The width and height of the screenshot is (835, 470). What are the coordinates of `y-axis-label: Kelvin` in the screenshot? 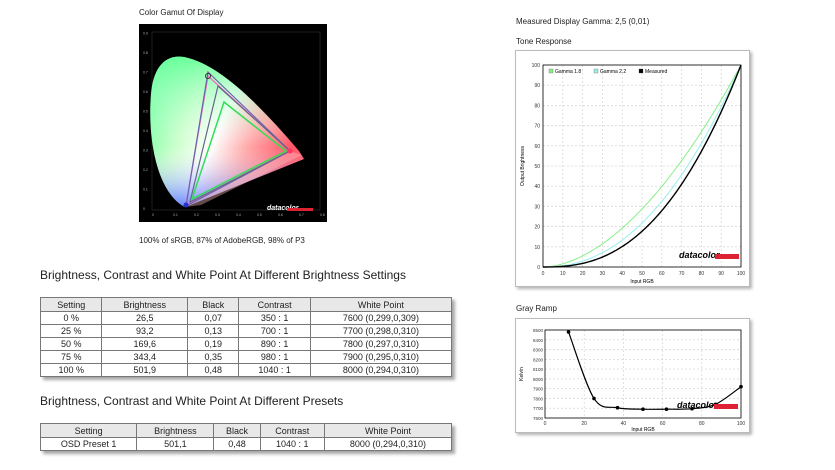 It's located at (522, 374).